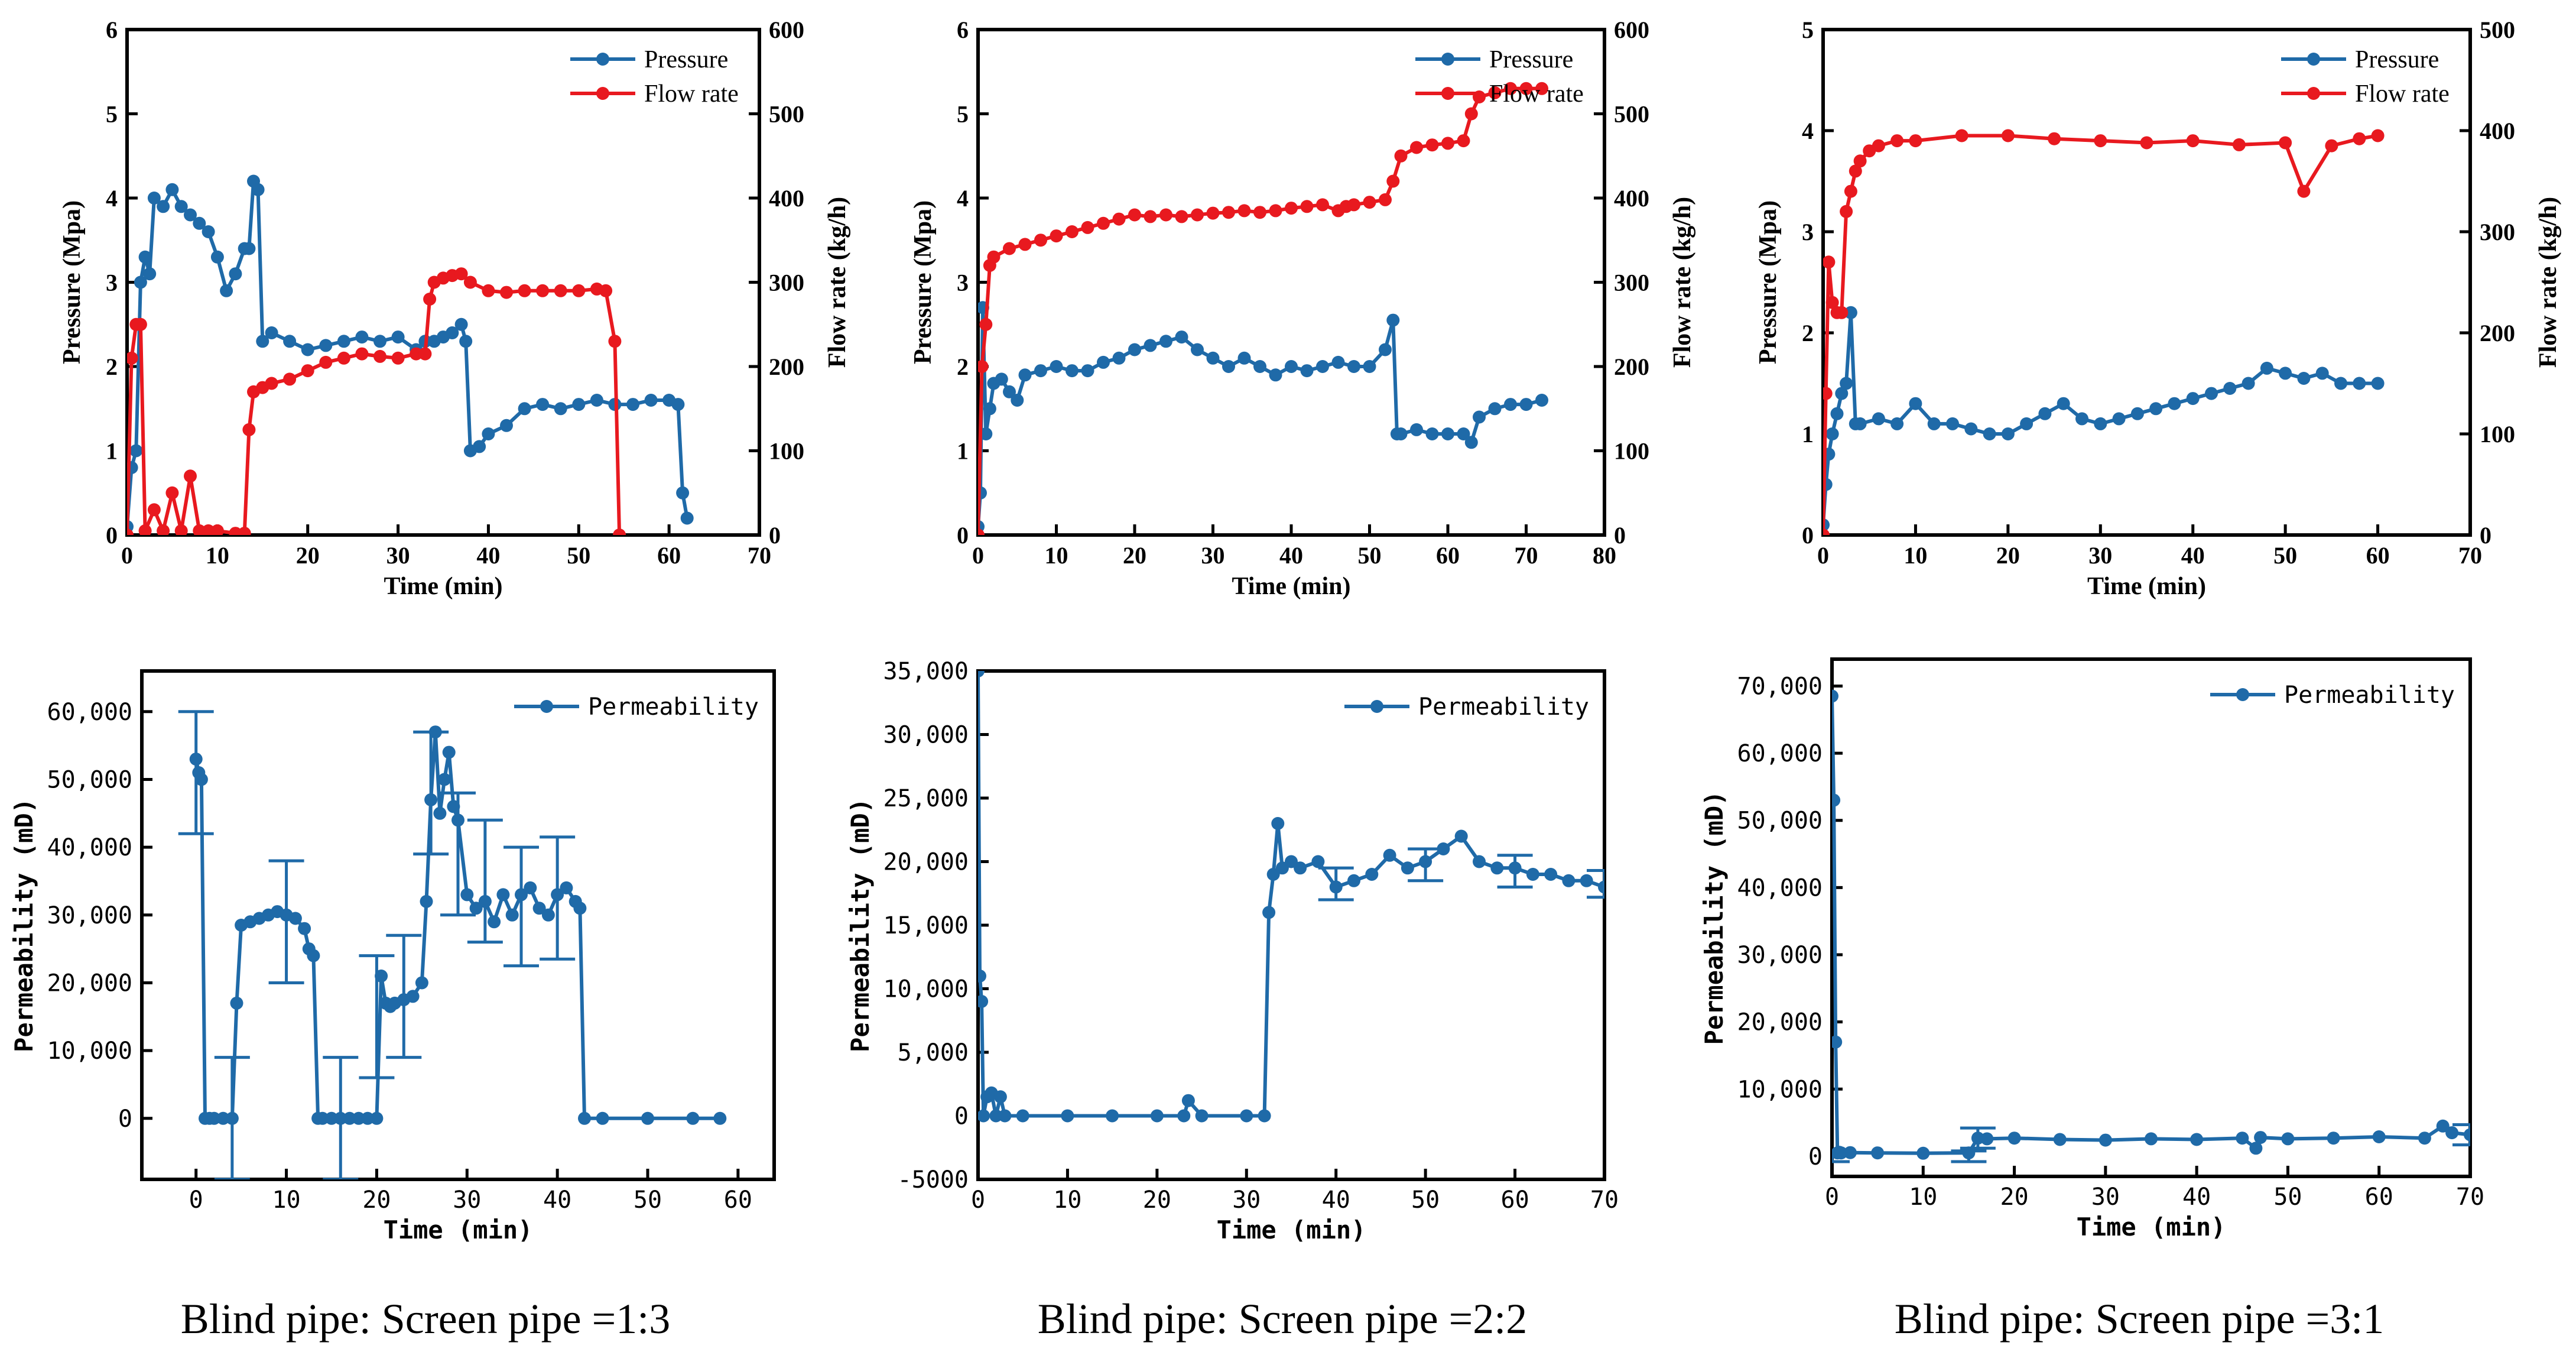  I want to click on y2-tick-label: 400, so click(2497, 131).